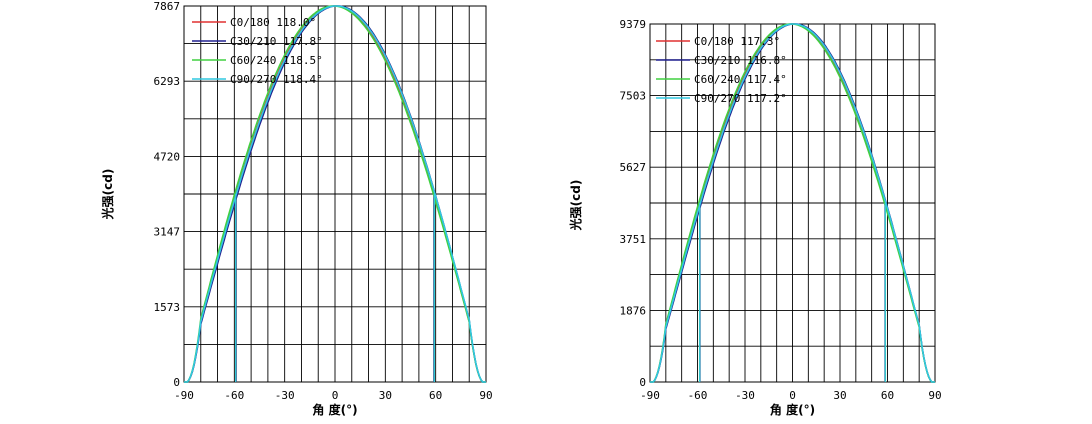 Image resolution: width=1092 pixels, height=424 pixels. I want to click on y-tick-label: 9379, so click(633, 24).